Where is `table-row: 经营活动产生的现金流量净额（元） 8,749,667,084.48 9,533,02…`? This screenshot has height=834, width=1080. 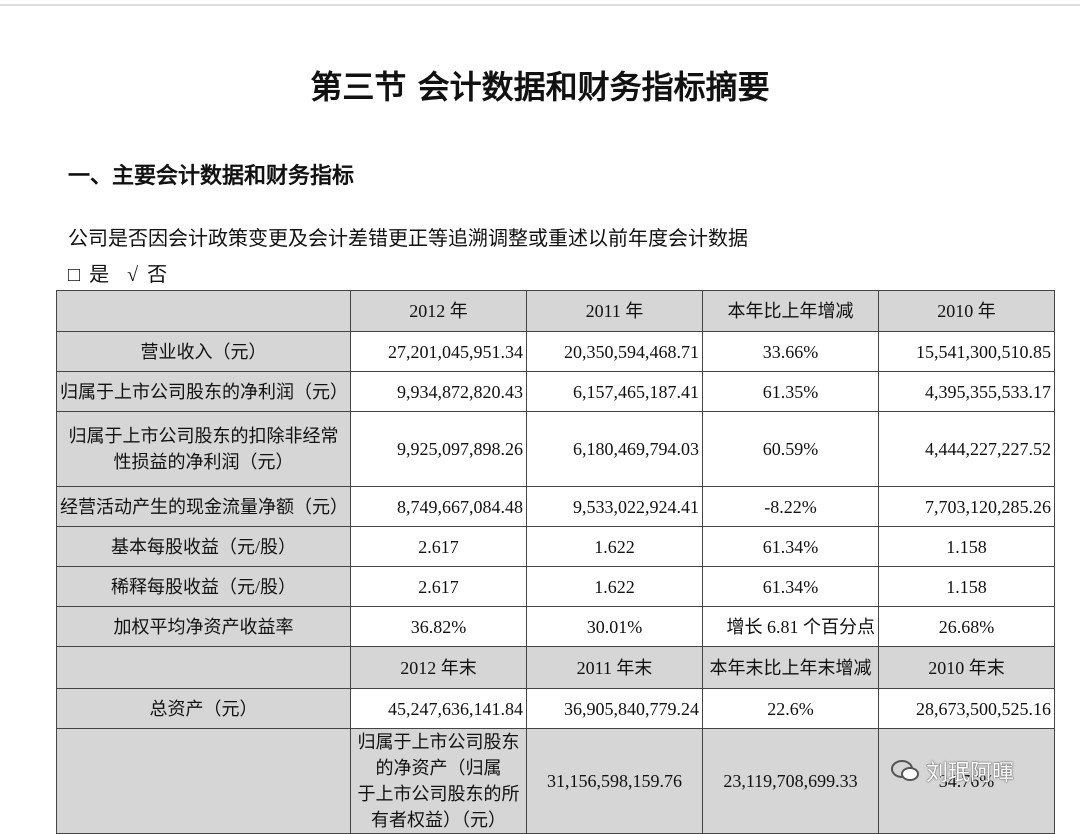 table-row: 经营活动产生的现金流量净额（元） 8,749,667,084.48 9,533,02… is located at coordinates (555, 506).